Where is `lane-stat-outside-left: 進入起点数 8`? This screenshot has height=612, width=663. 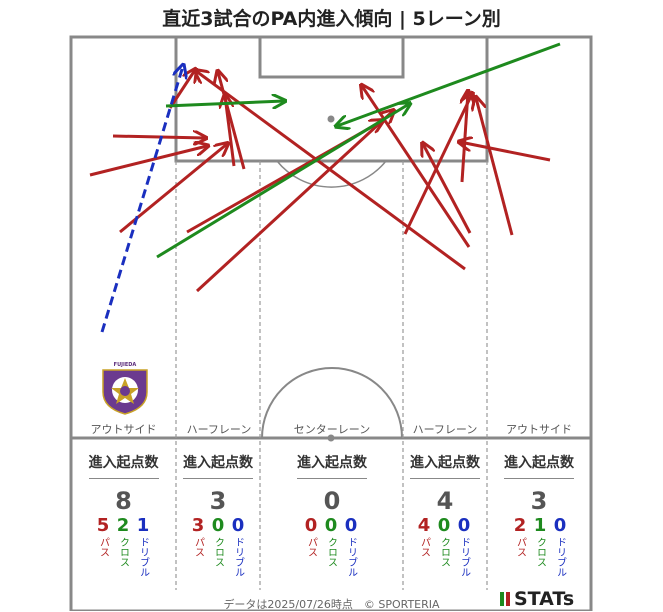
lane-stat-outside-left: 進入起点数 8 is located at coordinates (123, 483).